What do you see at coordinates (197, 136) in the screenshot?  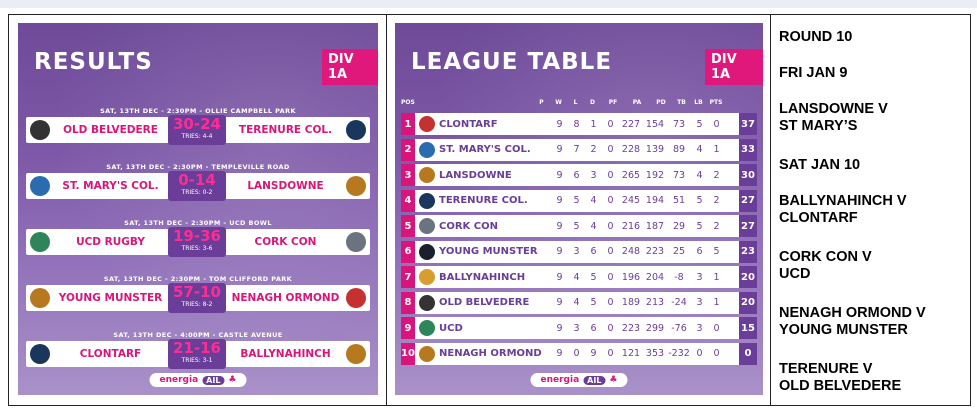 I see `tries: TRIES: 4-4` at bounding box center [197, 136].